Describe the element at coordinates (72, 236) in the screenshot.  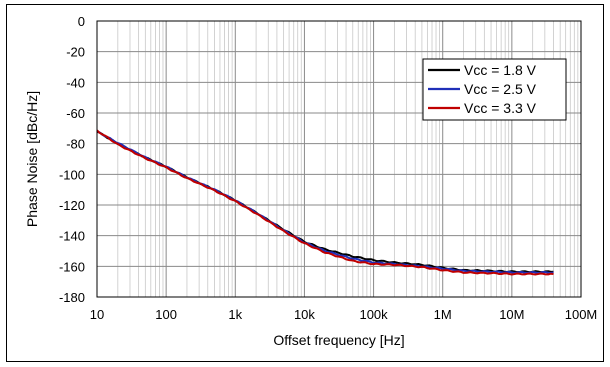
I see `y-tick-label: -140` at that location.